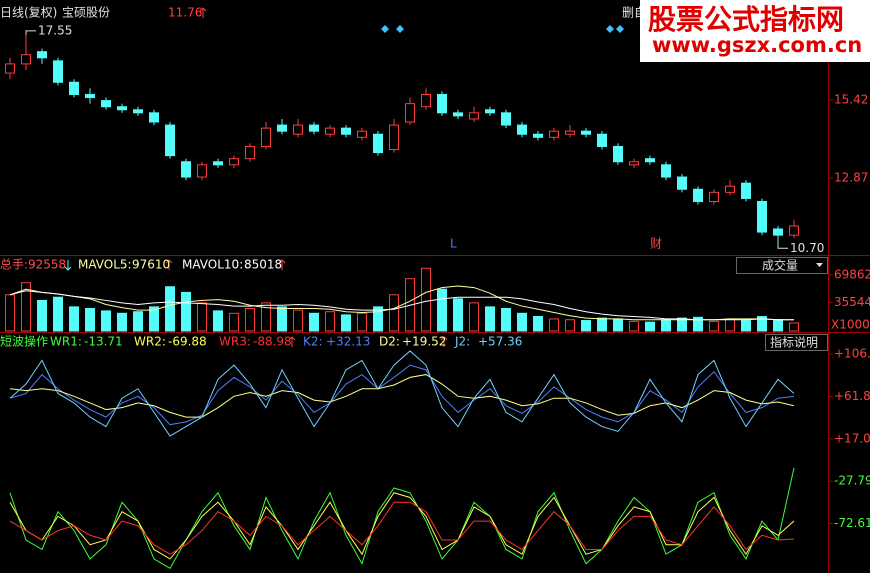 Image resolution: width=870 pixels, height=573 pixels. What do you see at coordinates (14, 265) in the screenshot?
I see `total-label: 总手:` at bounding box center [14, 265].